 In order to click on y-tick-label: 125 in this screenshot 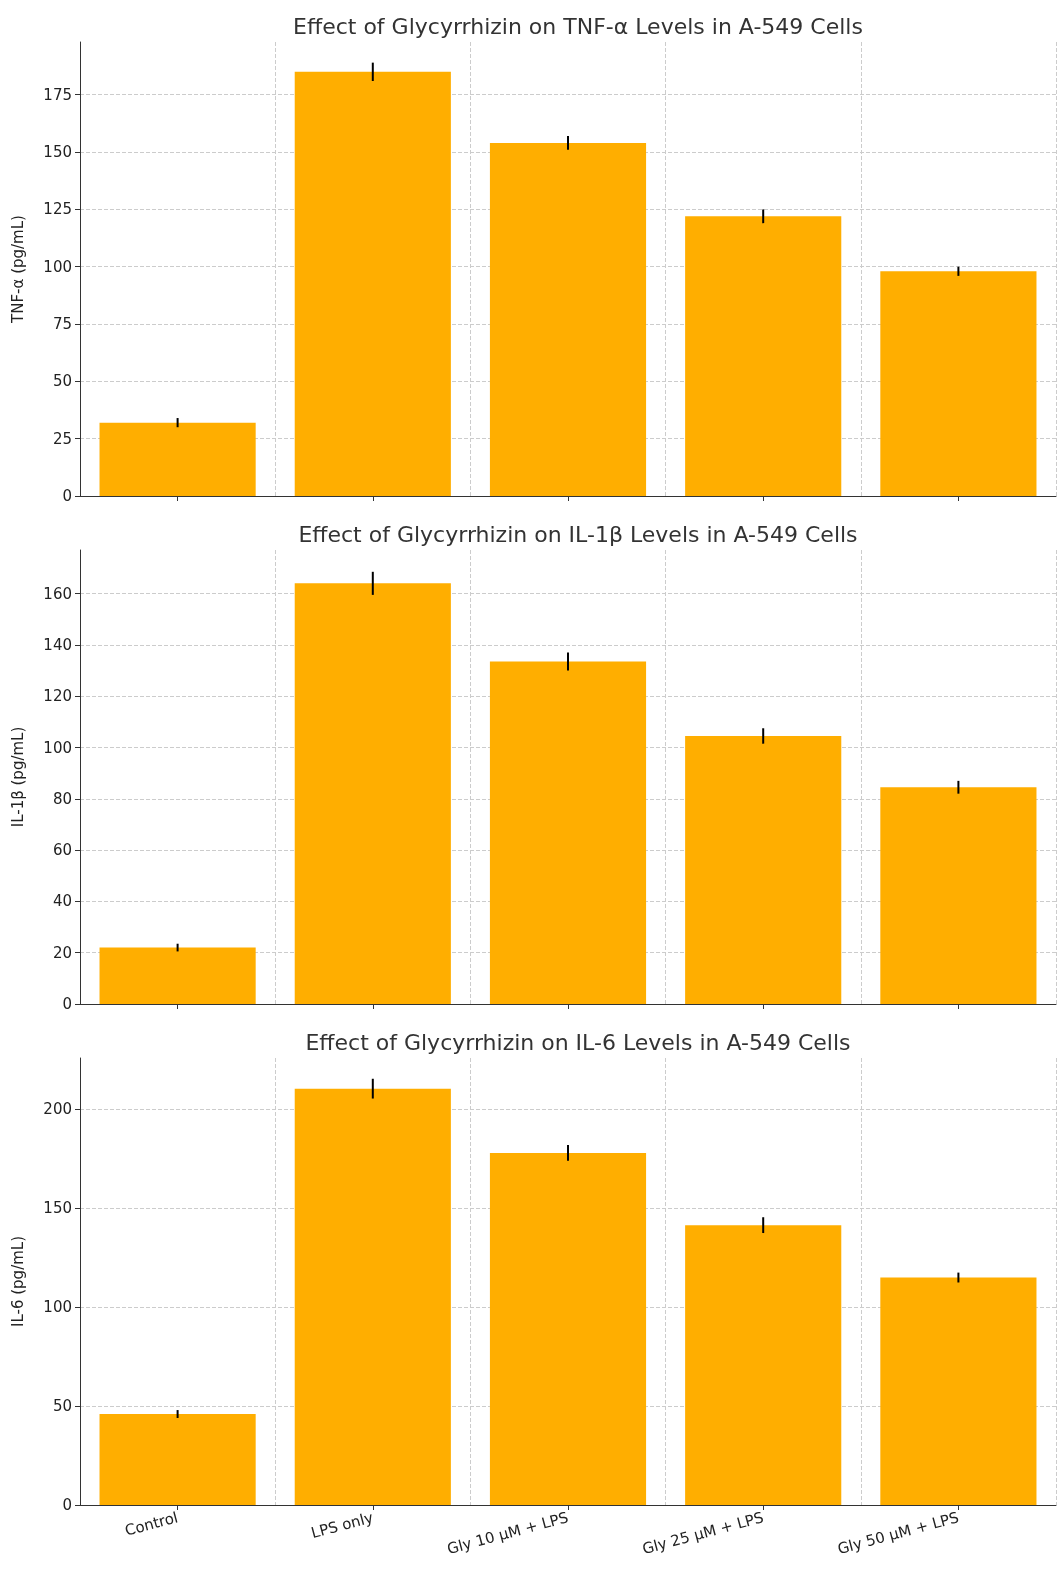, I will do `click(57, 209)`.